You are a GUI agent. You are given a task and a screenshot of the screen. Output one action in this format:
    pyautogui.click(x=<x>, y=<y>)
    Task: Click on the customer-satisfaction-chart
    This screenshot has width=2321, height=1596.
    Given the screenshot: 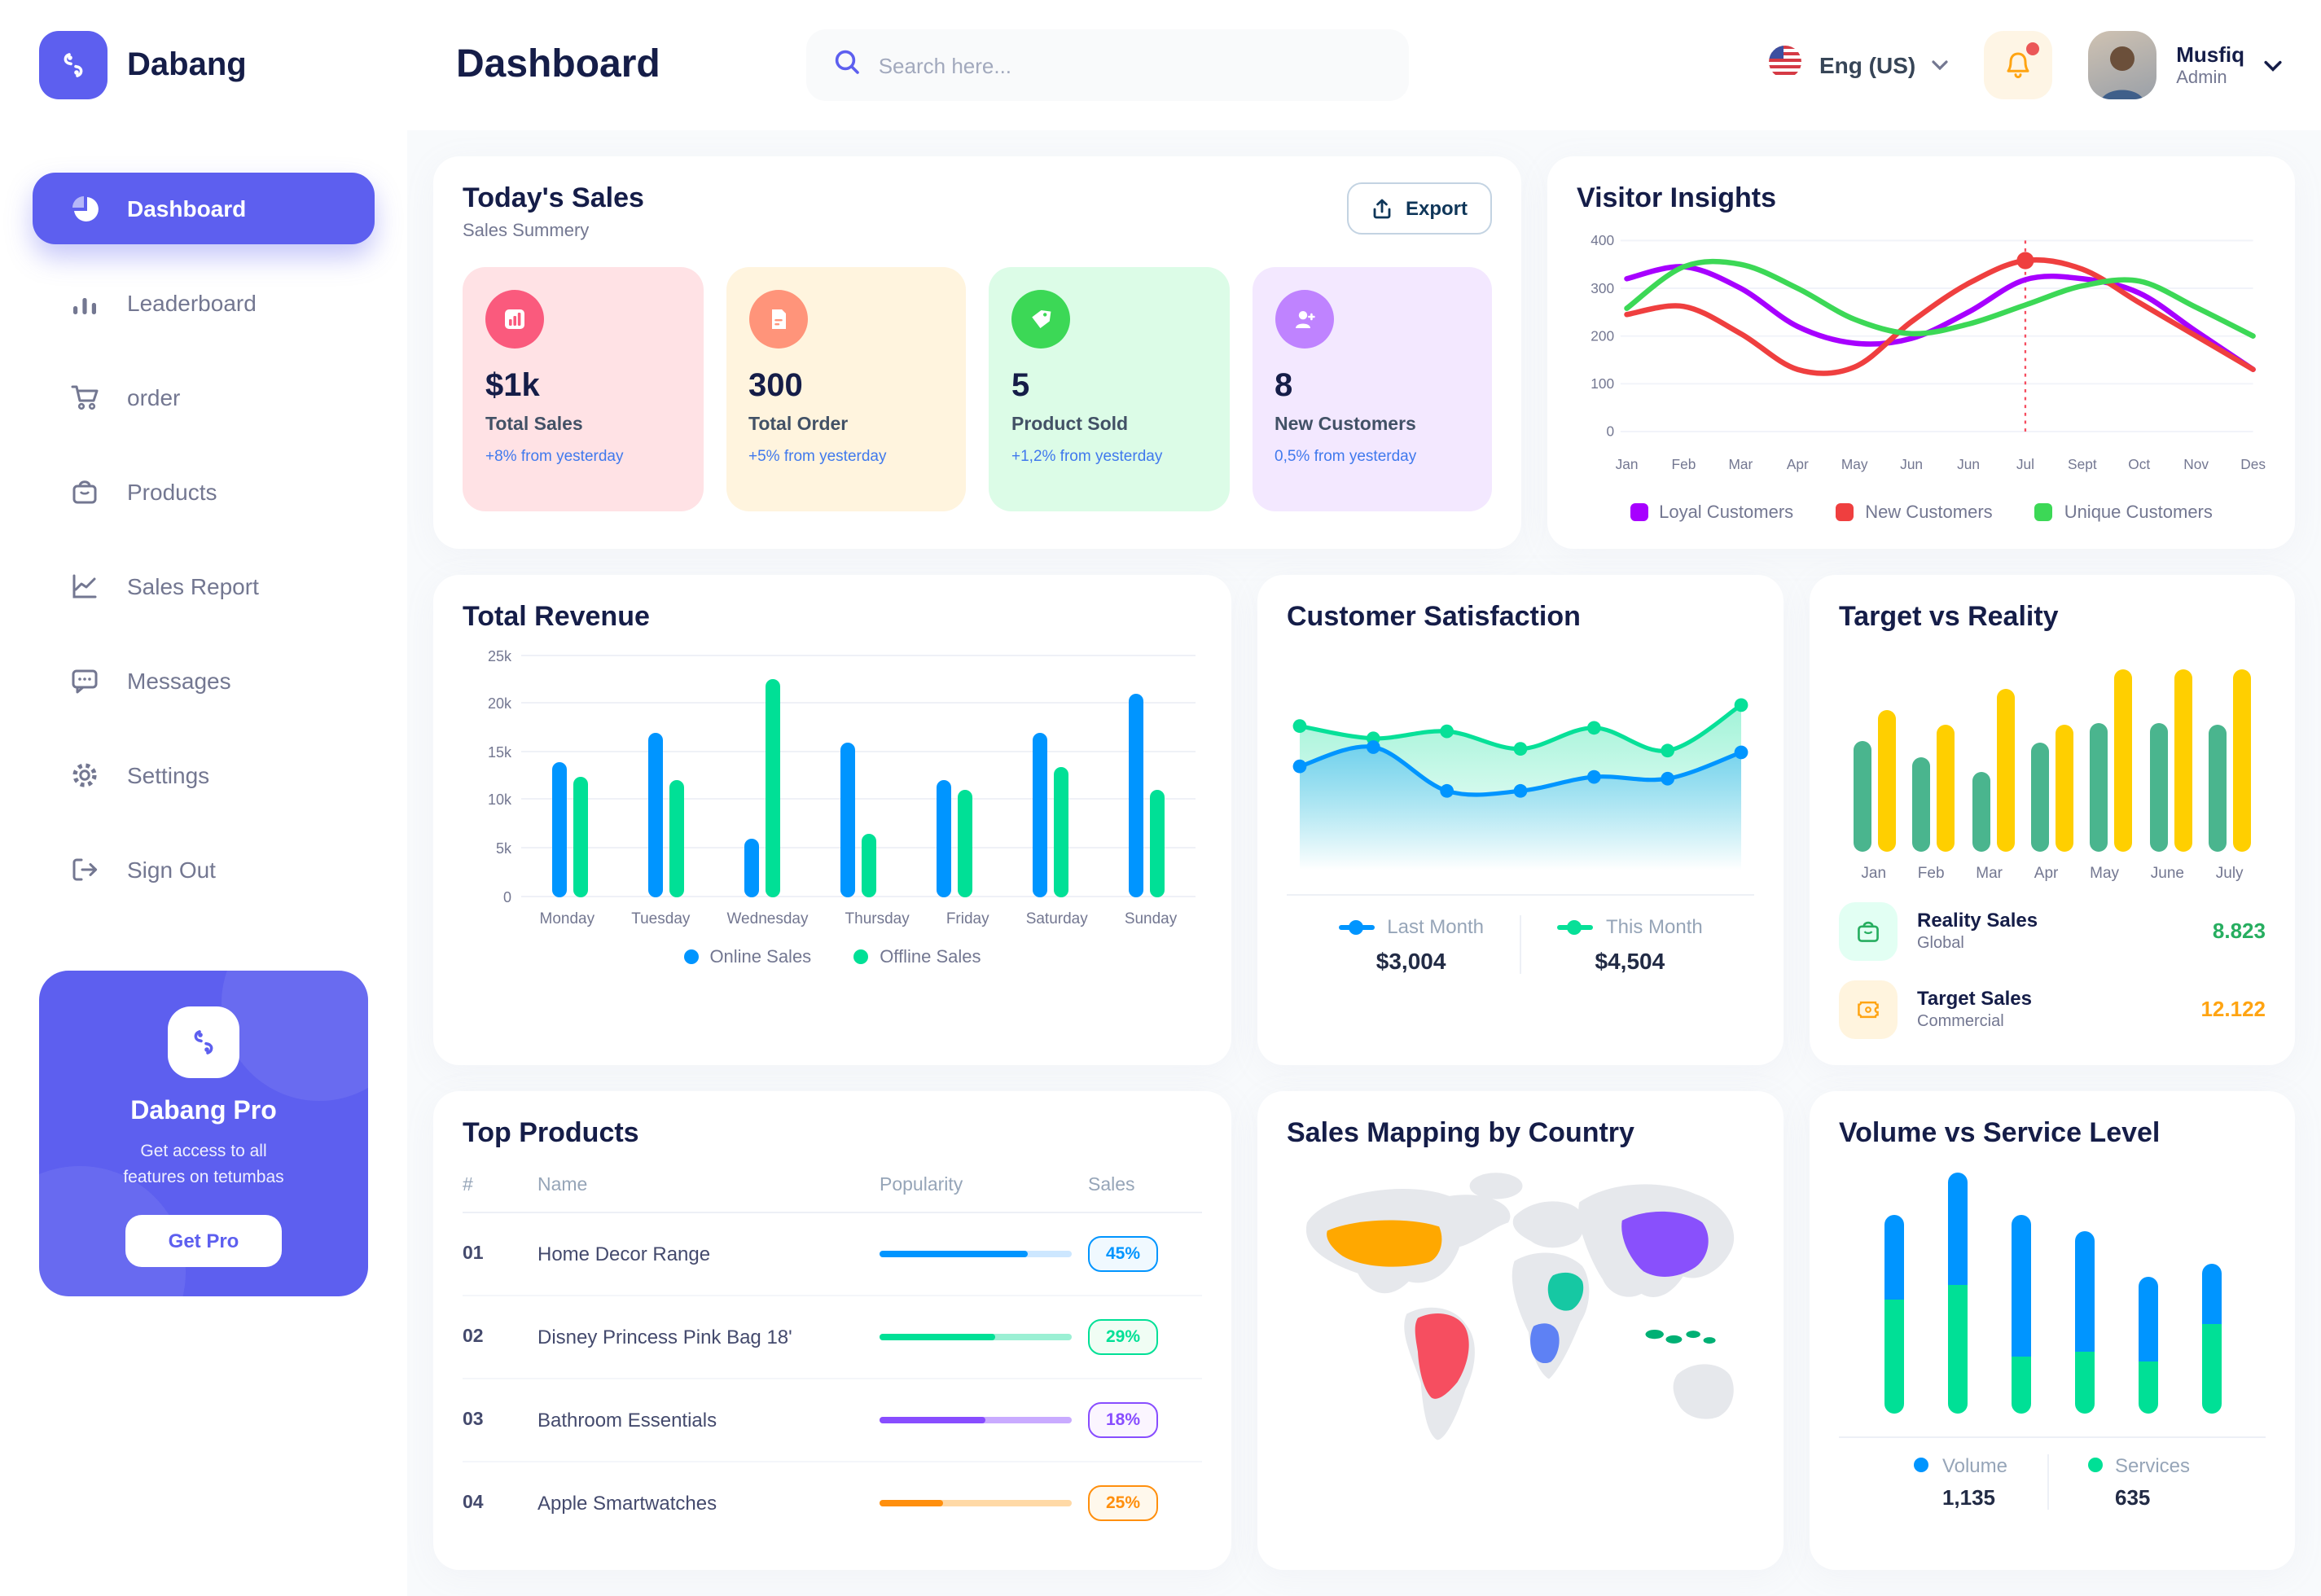 What is the action you would take?
    pyautogui.click(x=1520, y=763)
    